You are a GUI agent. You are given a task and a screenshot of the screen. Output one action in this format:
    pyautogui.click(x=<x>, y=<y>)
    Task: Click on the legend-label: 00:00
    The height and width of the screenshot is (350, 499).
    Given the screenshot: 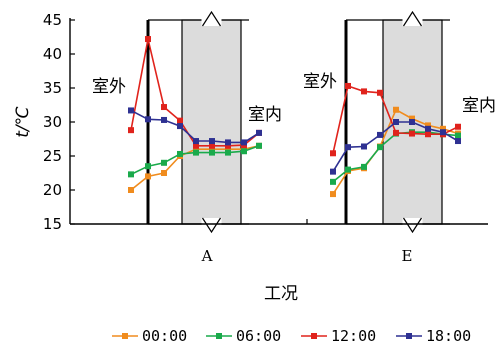 What is the action you would take?
    pyautogui.click(x=164, y=336)
    